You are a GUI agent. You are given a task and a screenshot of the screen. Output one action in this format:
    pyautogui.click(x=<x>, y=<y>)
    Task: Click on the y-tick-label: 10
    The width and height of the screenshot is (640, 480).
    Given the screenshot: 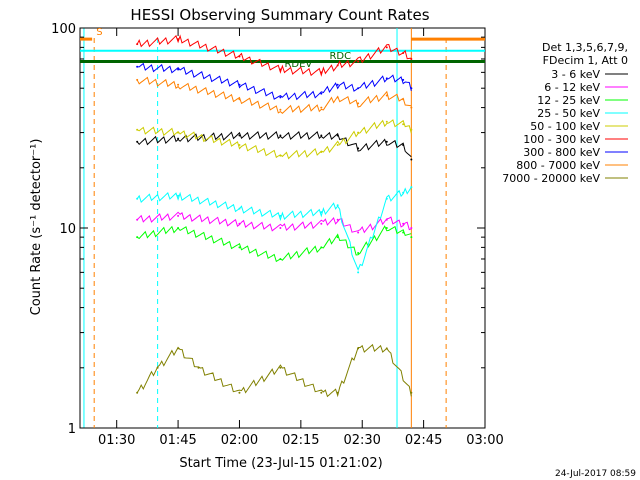 What is the action you would take?
    pyautogui.click(x=67, y=229)
    